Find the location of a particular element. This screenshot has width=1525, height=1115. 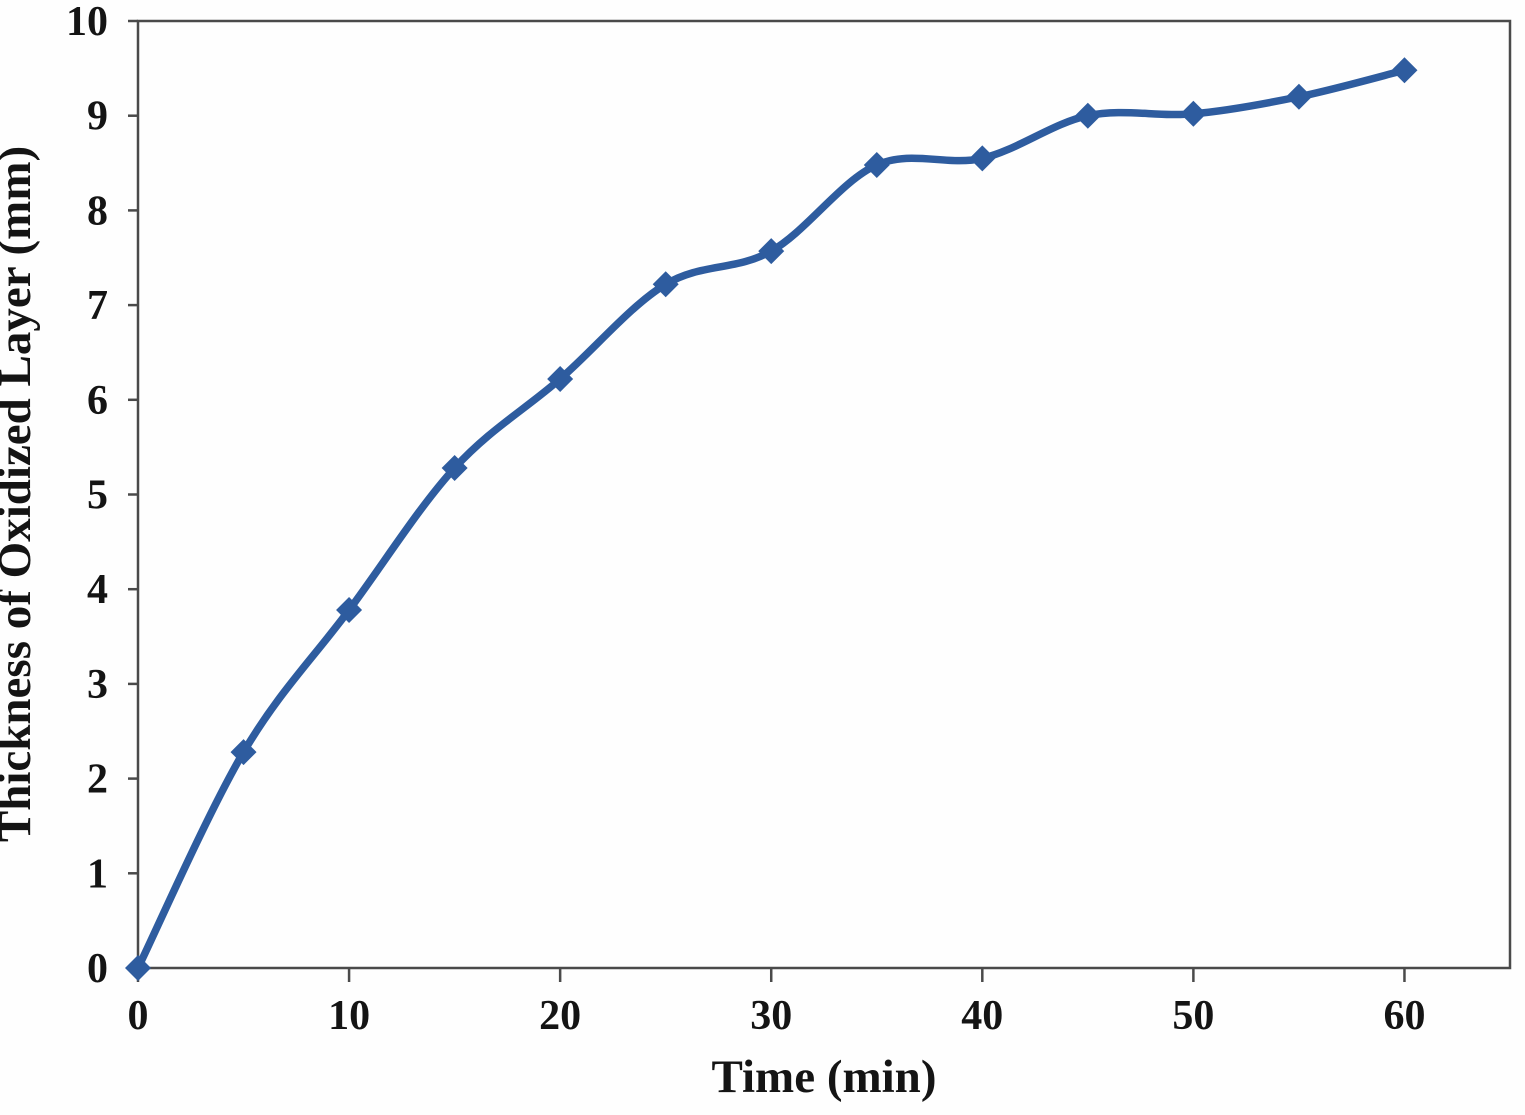

y-axis-title: Thickness of Oxidized Layer (mm) is located at coordinates (20, 494).